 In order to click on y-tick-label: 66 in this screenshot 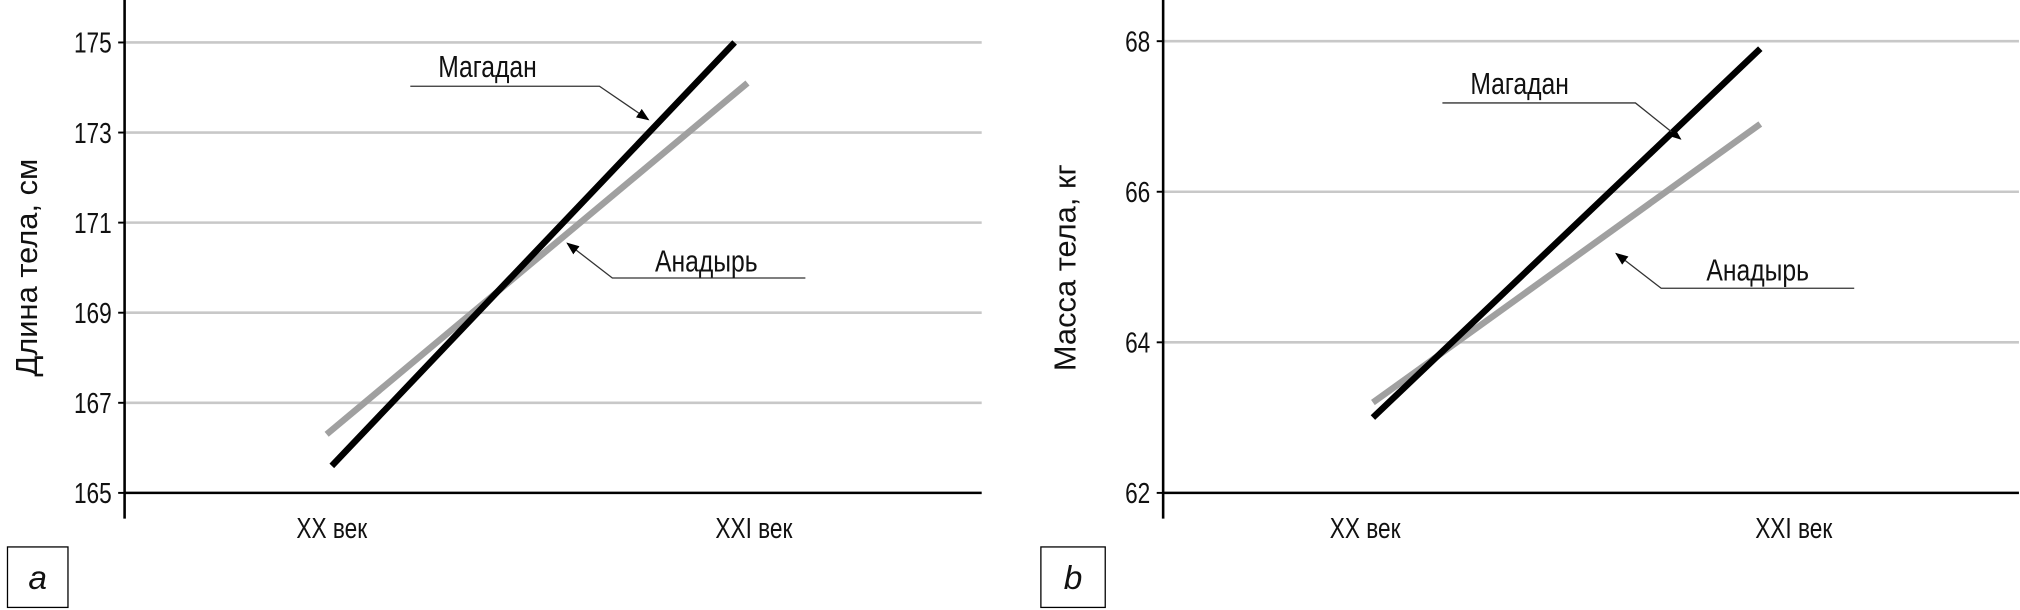, I will do `click(1137, 193)`.